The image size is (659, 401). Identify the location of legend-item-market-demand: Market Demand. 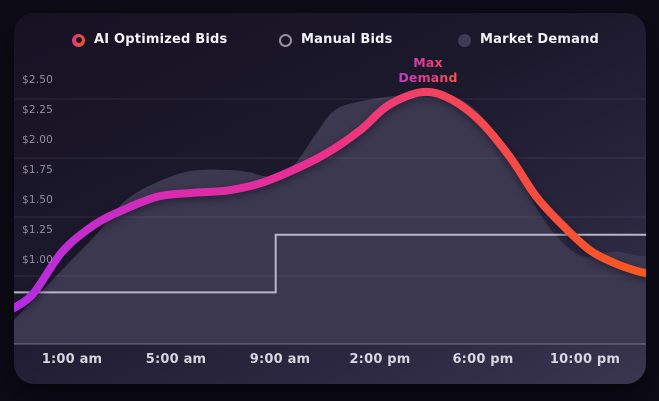
(528, 40).